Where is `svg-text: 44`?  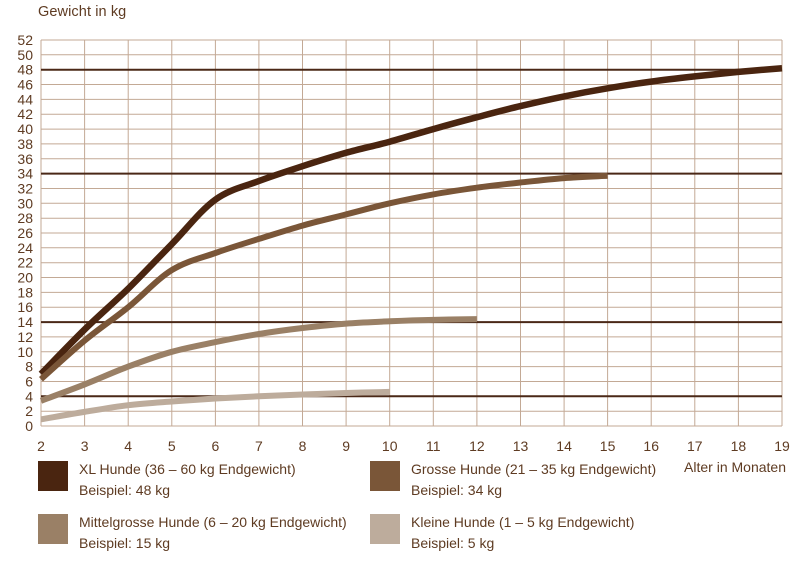
svg-text: 44 is located at coordinates (25, 99).